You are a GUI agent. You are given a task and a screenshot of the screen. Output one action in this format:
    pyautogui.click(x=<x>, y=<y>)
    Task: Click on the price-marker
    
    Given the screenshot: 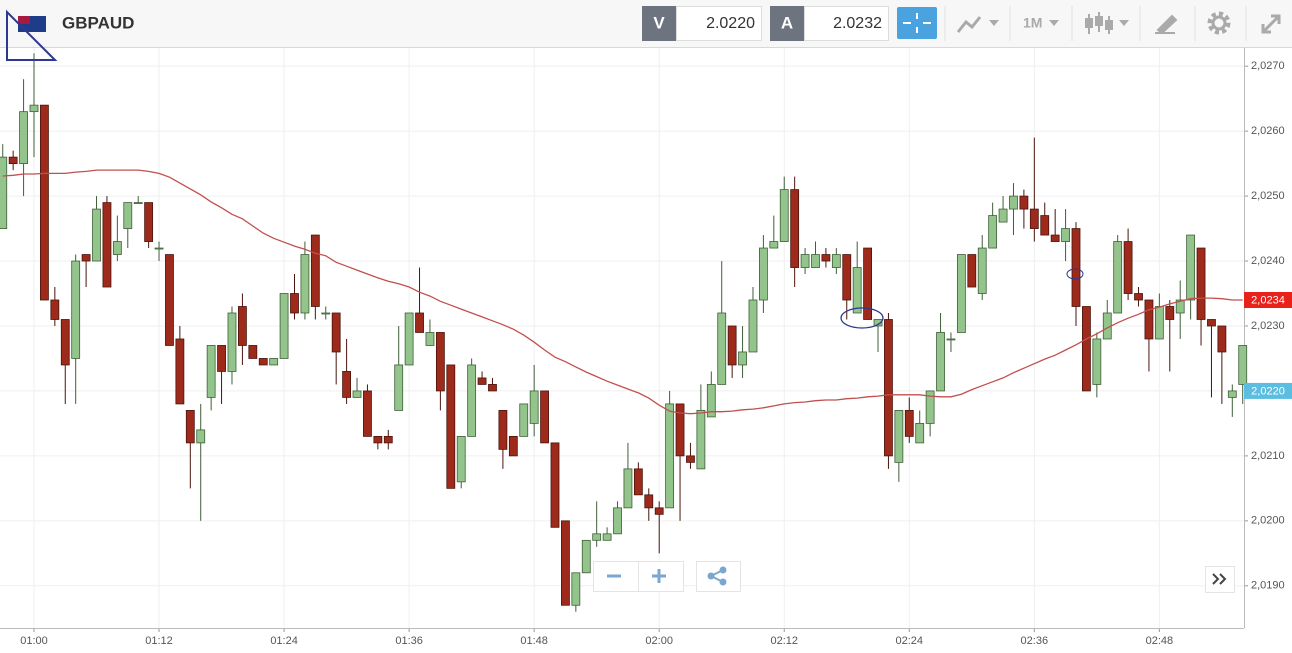 What is the action you would take?
    pyautogui.click(x=1268, y=390)
    